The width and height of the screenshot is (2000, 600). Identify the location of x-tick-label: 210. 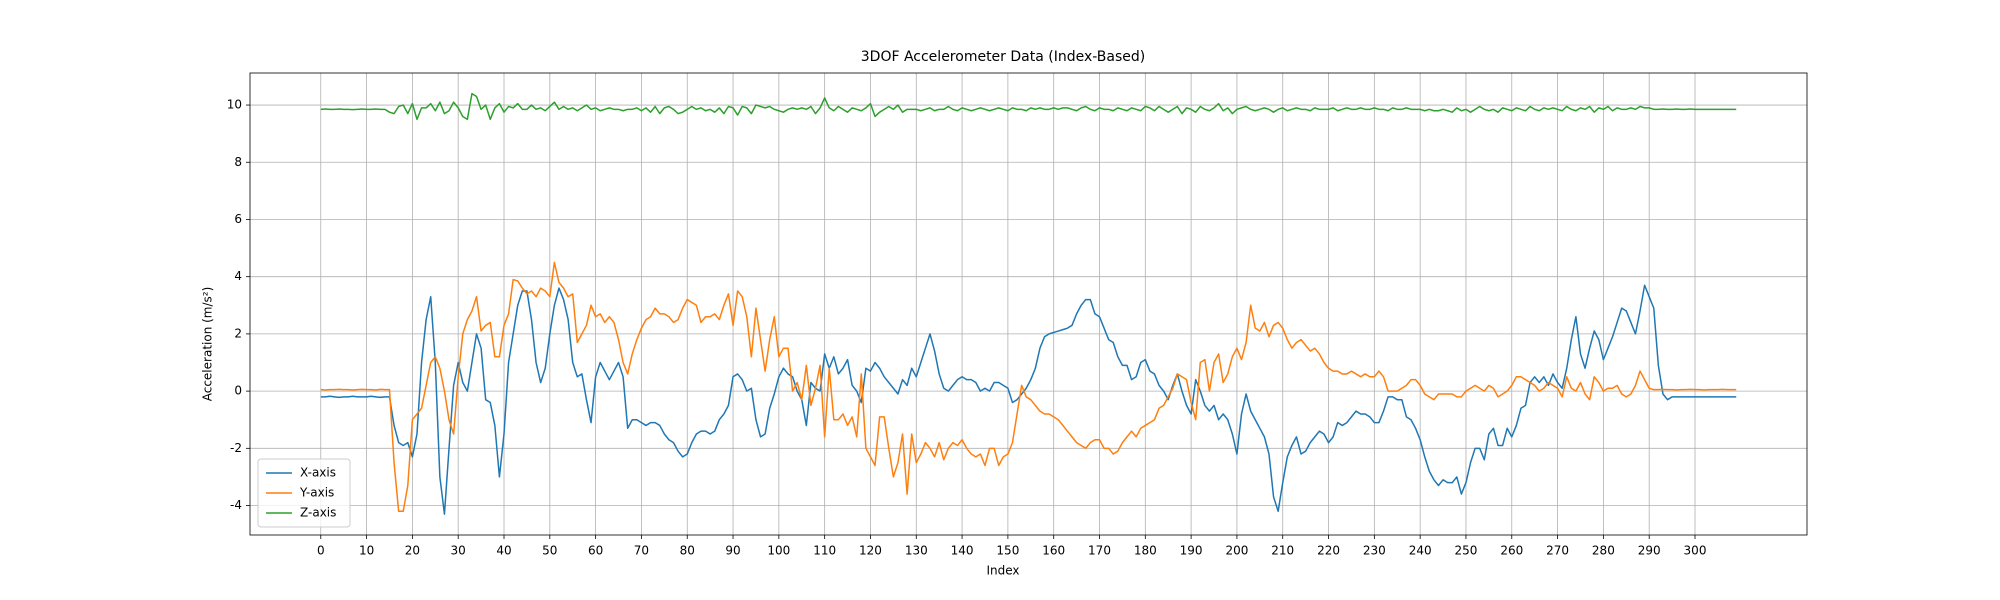
(1282, 551).